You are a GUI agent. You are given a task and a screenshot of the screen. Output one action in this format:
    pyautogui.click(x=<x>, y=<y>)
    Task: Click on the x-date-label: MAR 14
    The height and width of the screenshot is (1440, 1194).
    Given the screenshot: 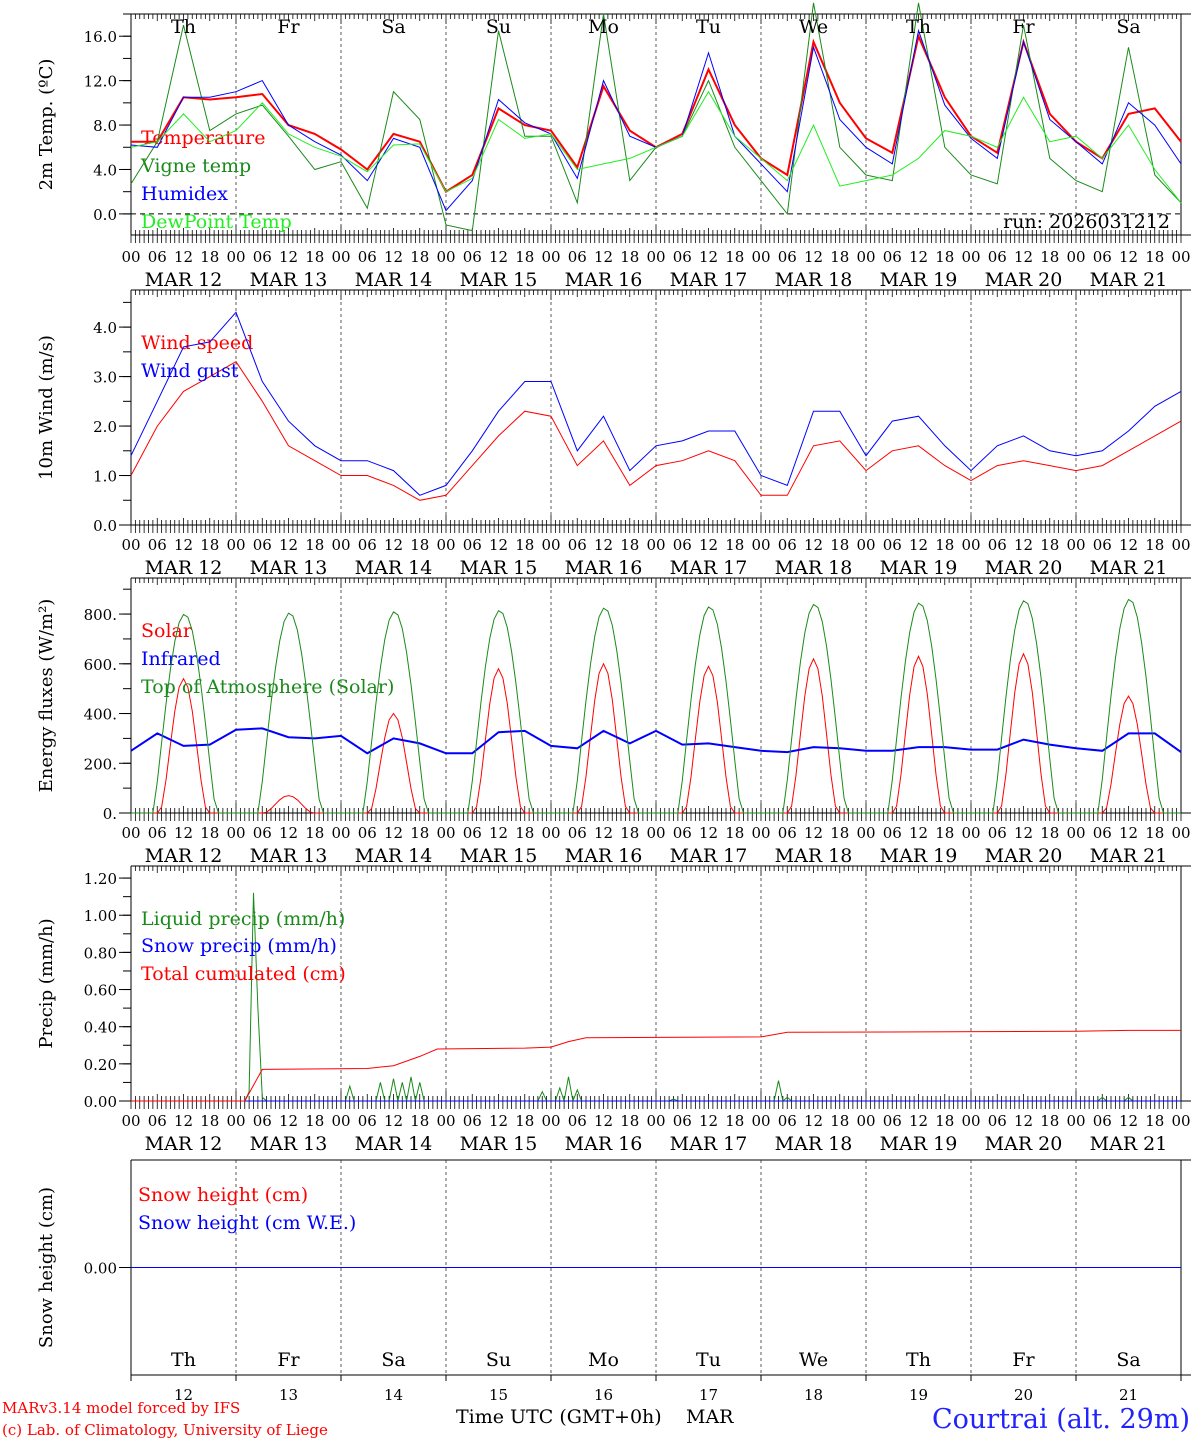 What is the action you would take?
    pyautogui.click(x=394, y=856)
    